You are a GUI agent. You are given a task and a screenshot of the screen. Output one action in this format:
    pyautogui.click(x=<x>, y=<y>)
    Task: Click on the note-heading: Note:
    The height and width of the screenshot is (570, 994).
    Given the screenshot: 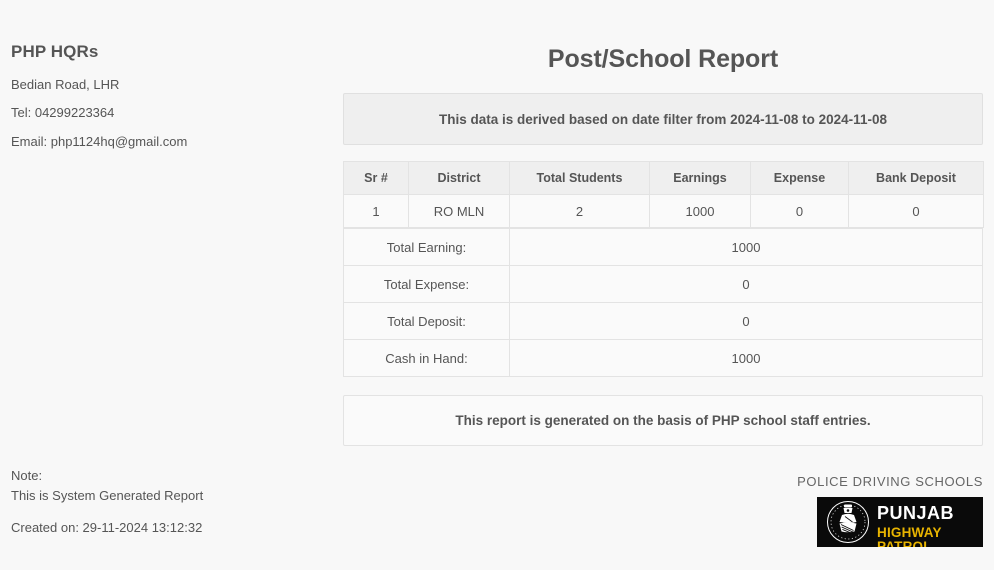 What is the action you would take?
    pyautogui.click(x=27, y=475)
    